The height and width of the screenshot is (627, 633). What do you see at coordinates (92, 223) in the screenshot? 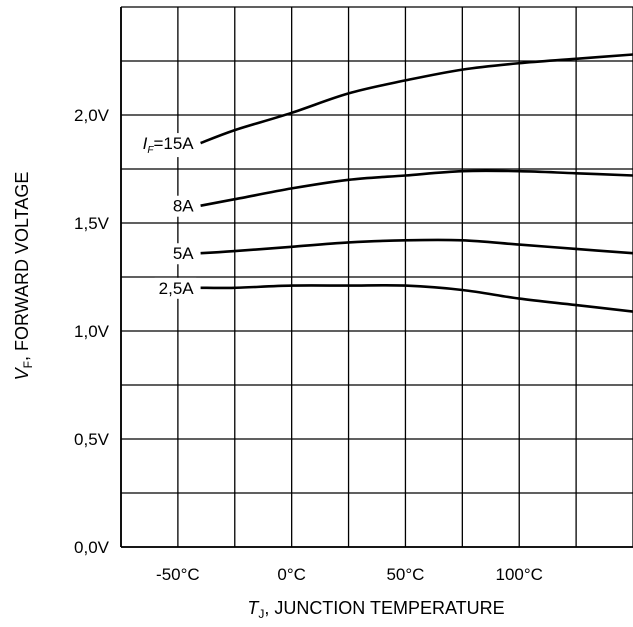
I see `y-tick-label: 1,5V` at bounding box center [92, 223].